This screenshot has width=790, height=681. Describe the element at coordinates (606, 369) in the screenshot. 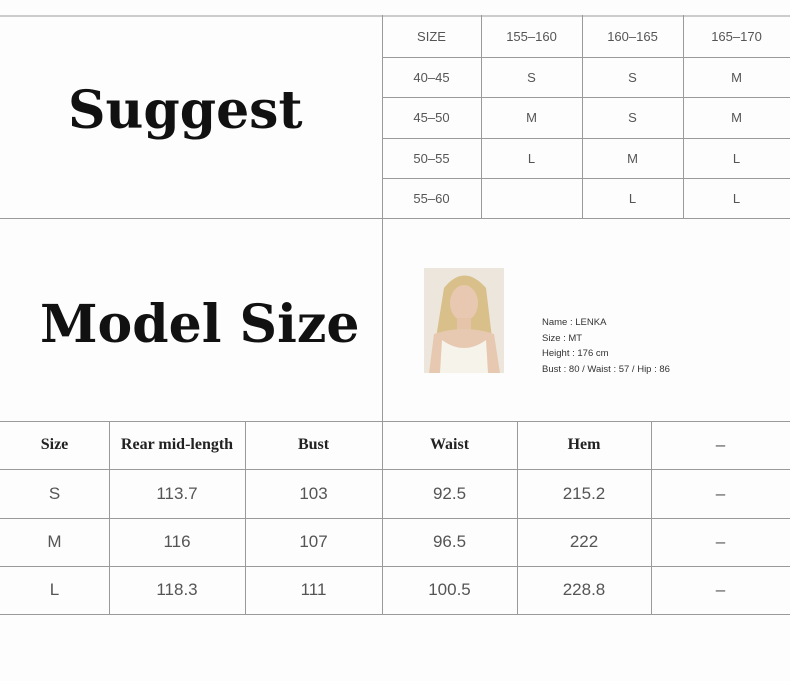

I see `model-measurements: Bust : 80 / Waist : 57 / Hip : 86` at that location.